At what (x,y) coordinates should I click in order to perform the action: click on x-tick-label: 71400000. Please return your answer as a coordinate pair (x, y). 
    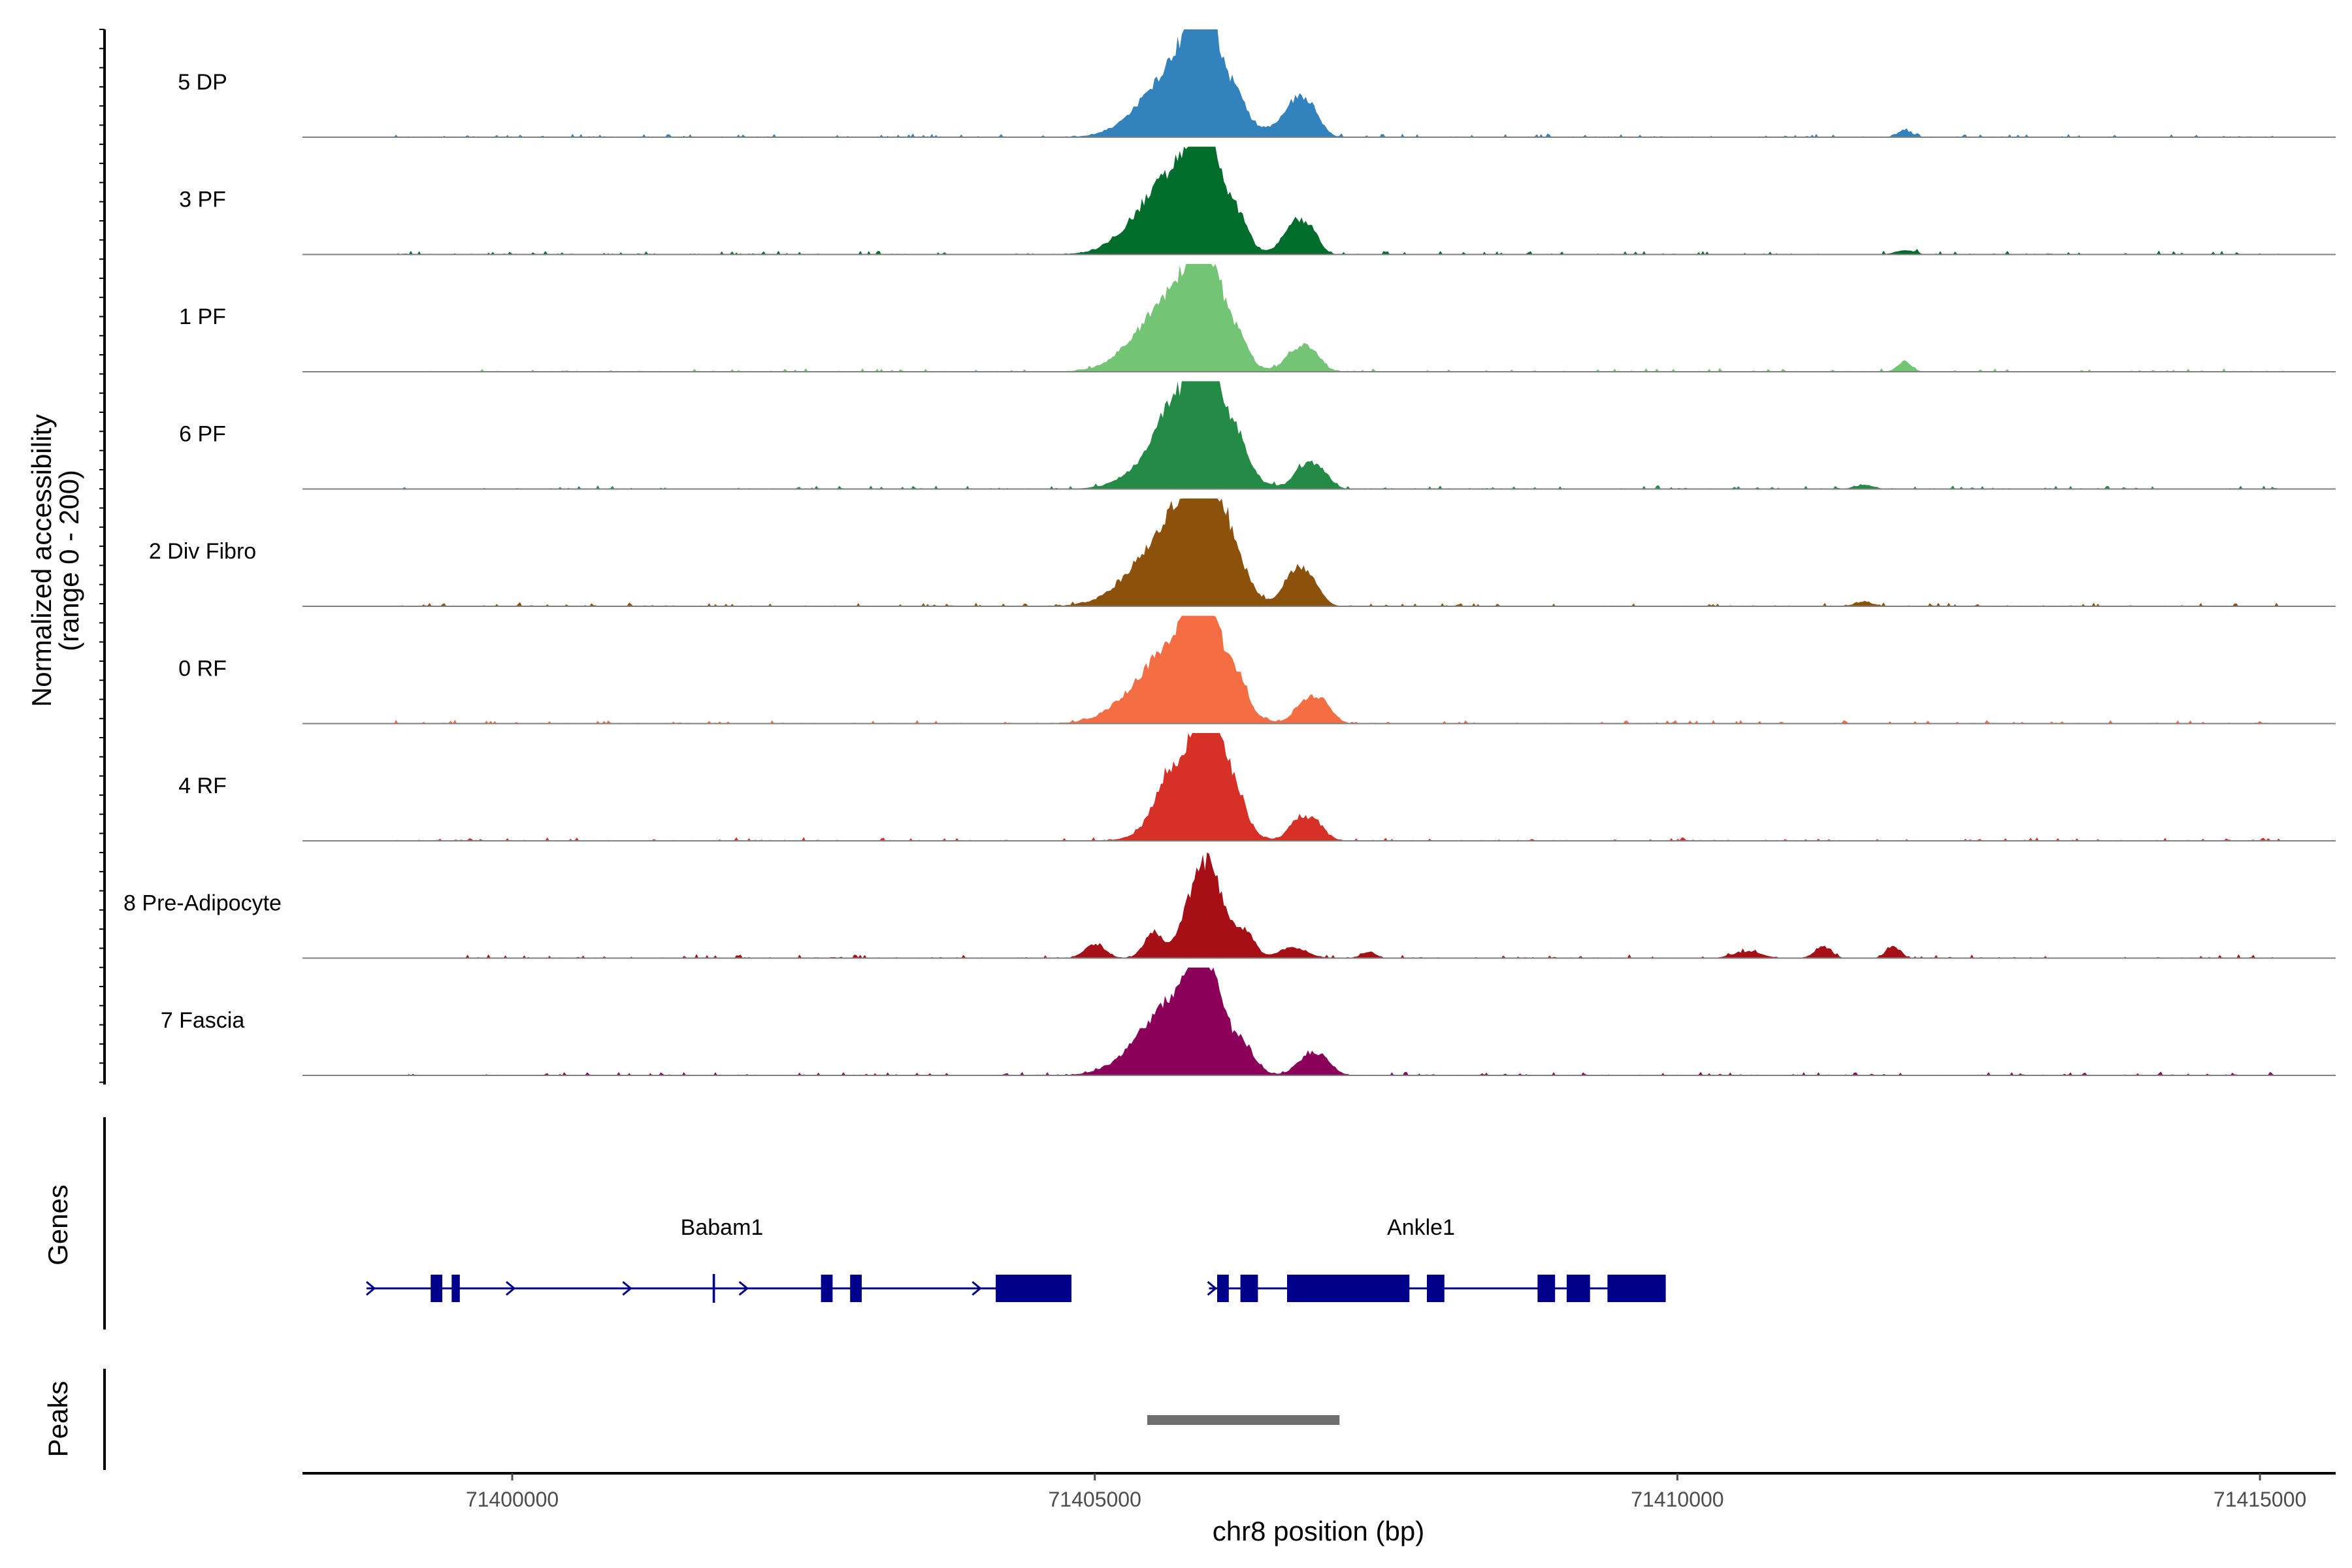
    Looking at the image, I should click on (512, 1499).